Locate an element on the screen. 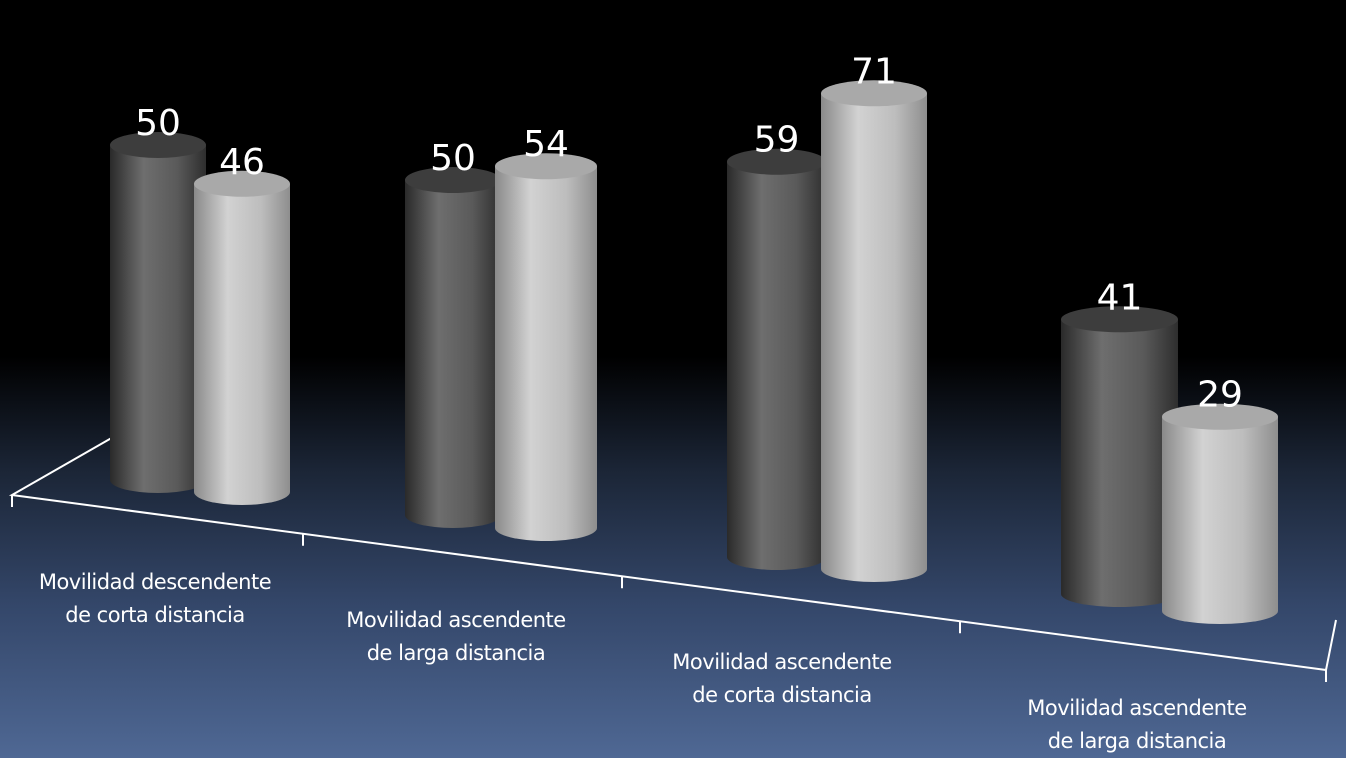  category-label-line: Movilidad descendente is located at coordinates (155, 582).